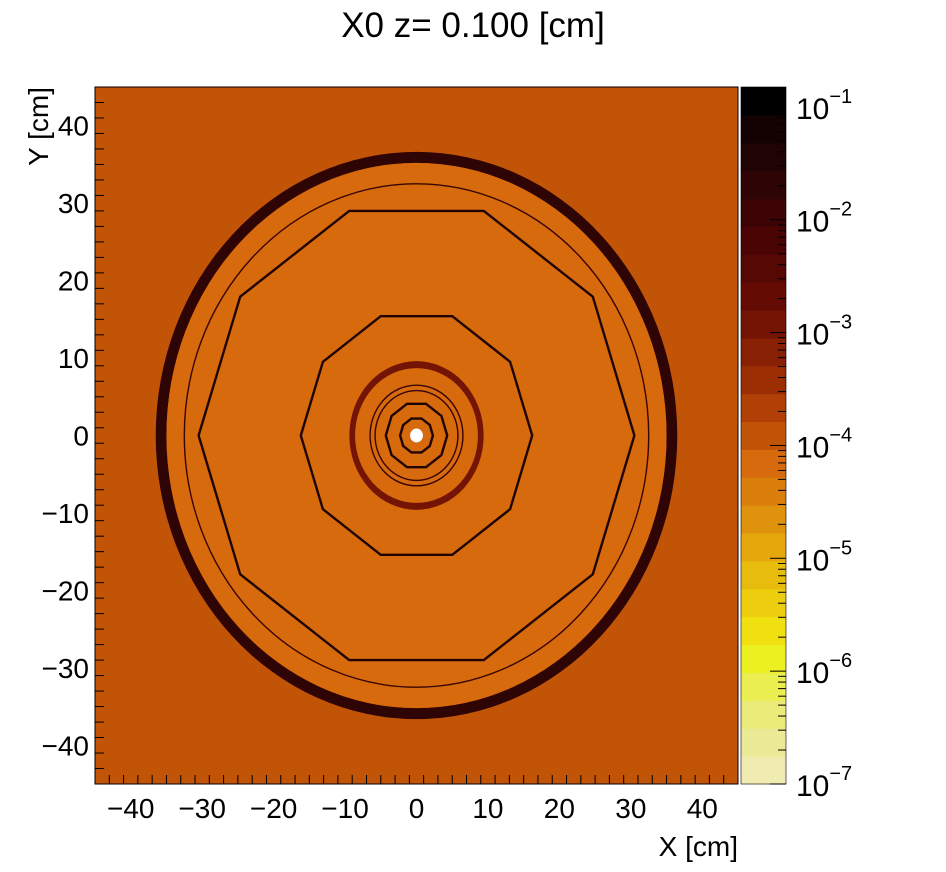 This screenshot has width=946, height=872. Describe the element at coordinates (824, 332) in the screenshot. I see `colorbar-tick-label: 10⁻³` at that location.